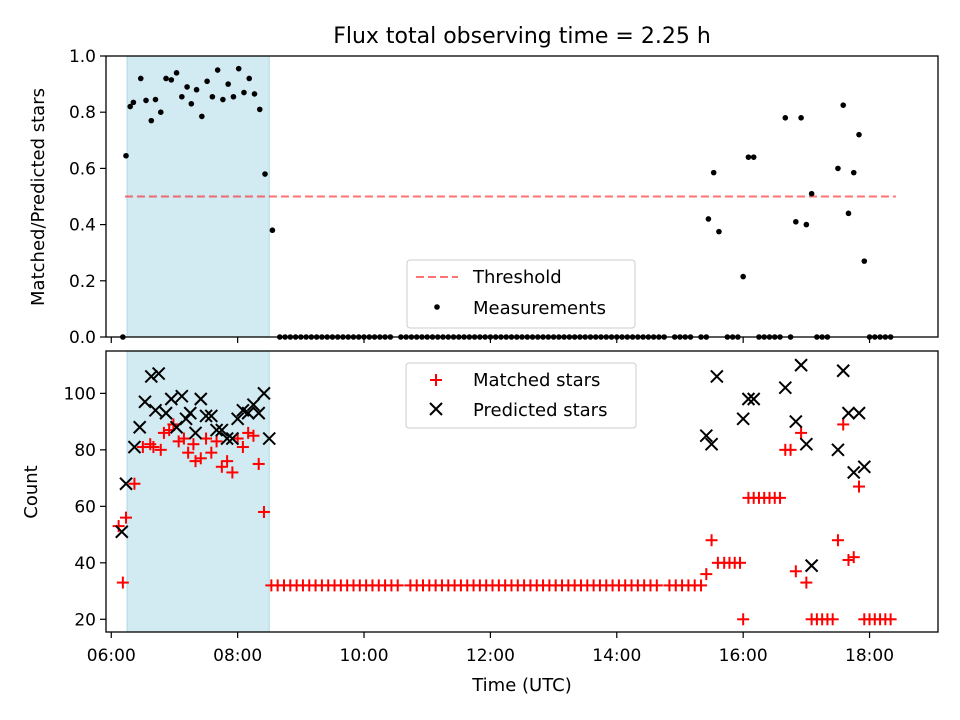 This screenshot has height=720, width=960. Describe the element at coordinates (536, 380) in the screenshot. I see `matched-legend-label: Matched stars` at that location.